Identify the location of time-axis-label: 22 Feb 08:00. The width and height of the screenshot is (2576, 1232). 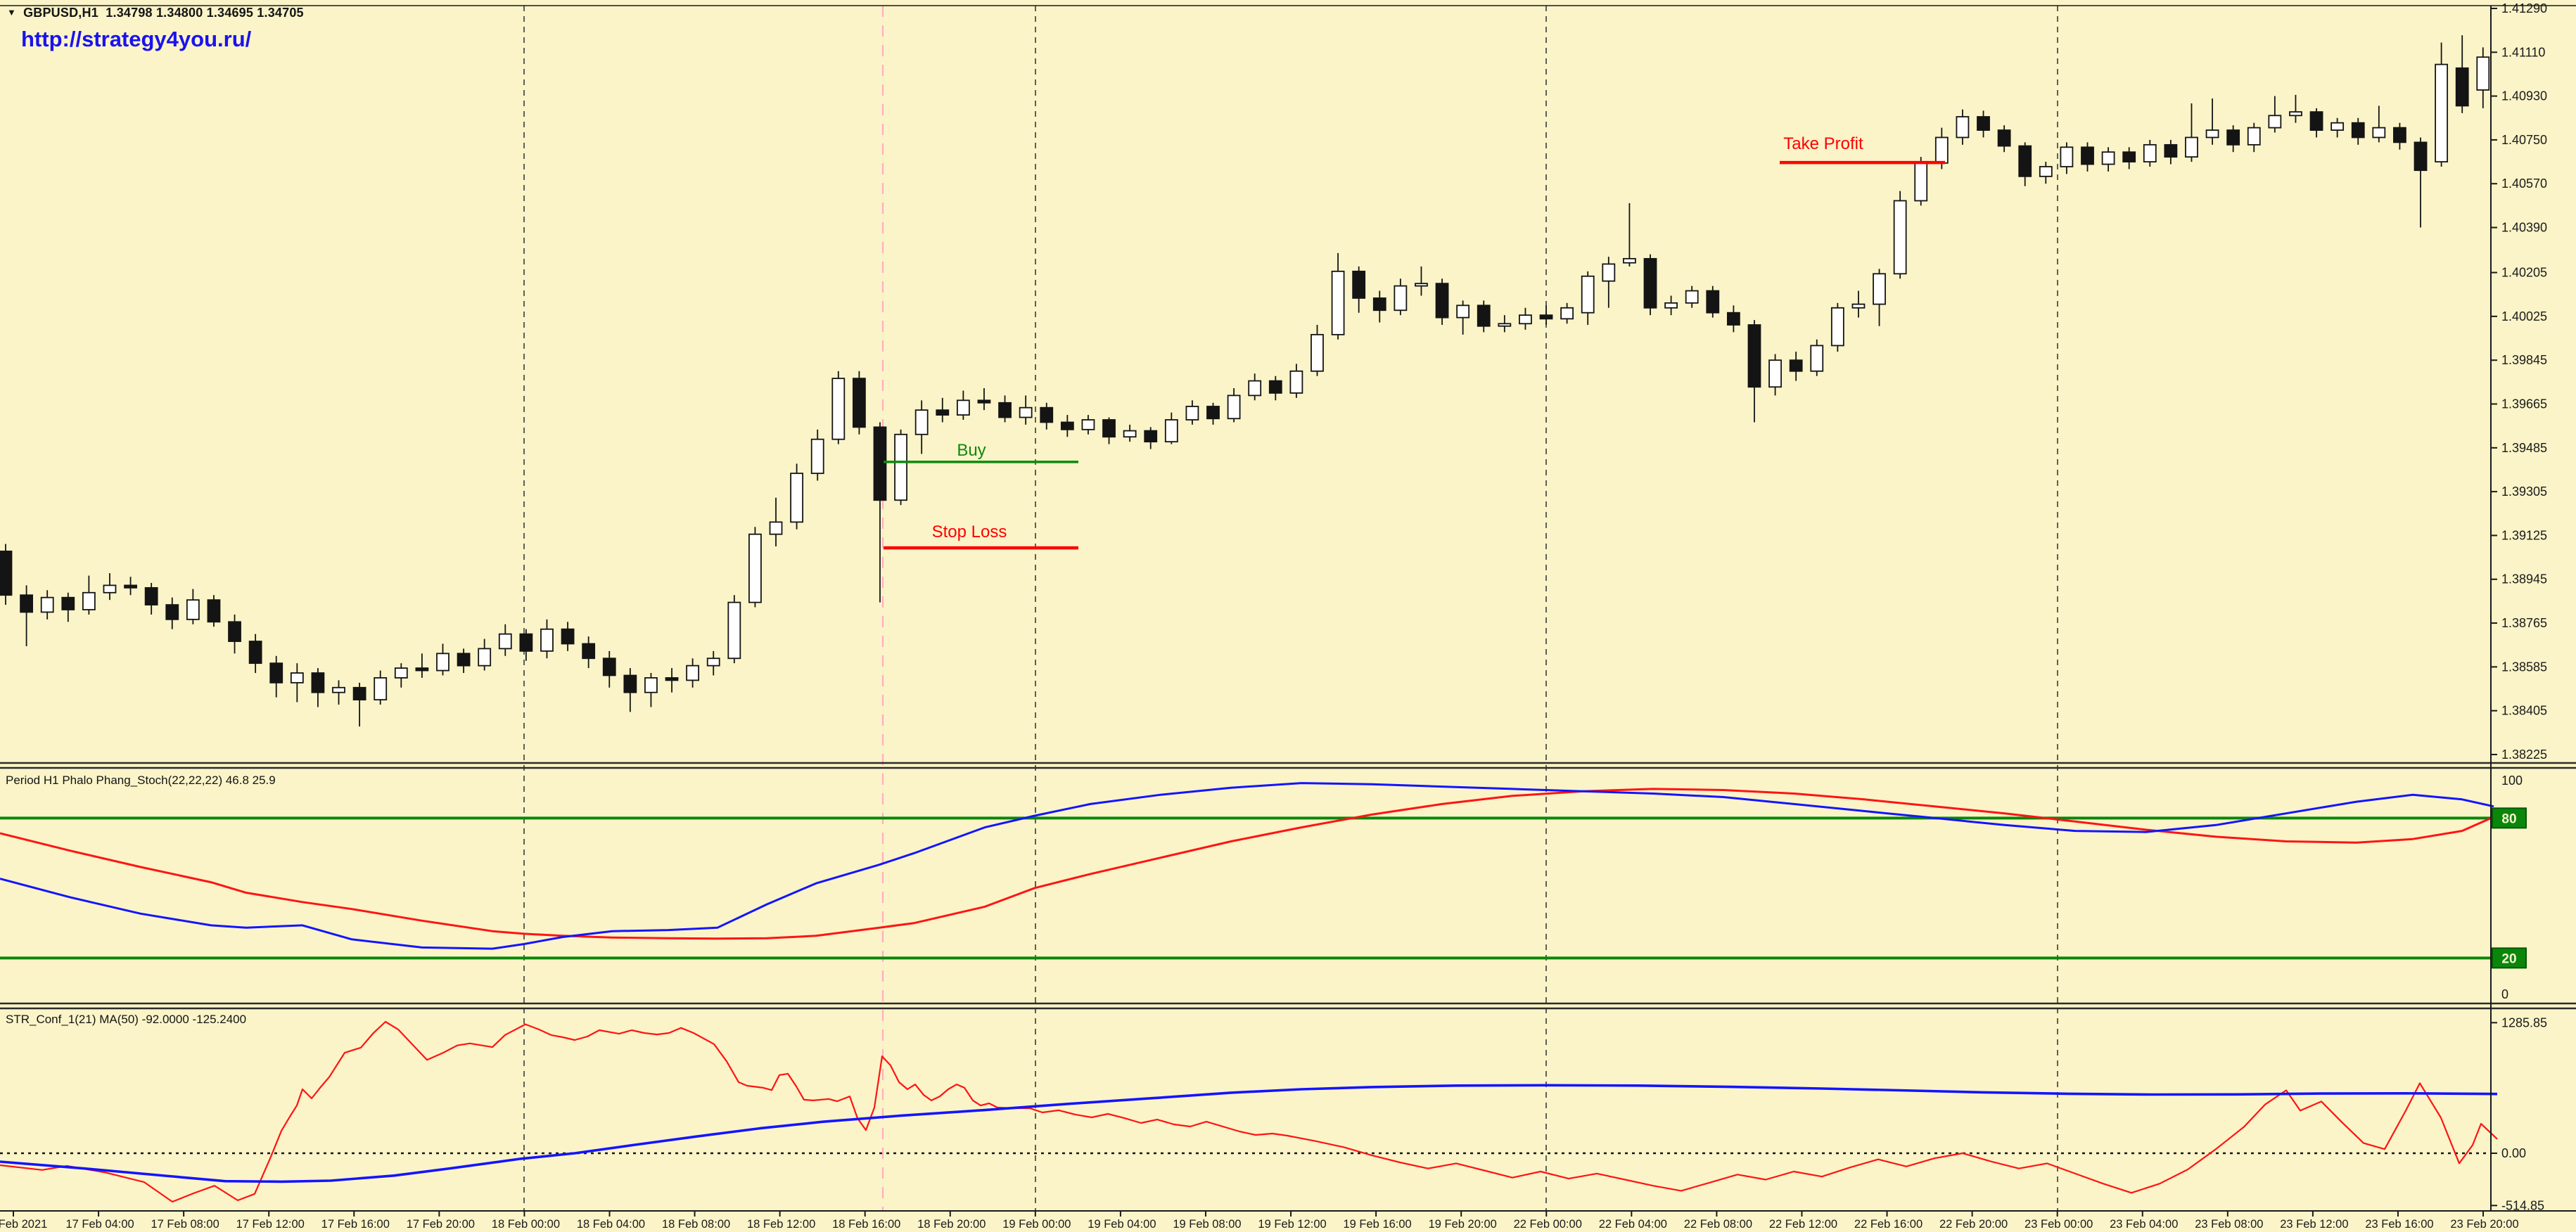
(1718, 1224).